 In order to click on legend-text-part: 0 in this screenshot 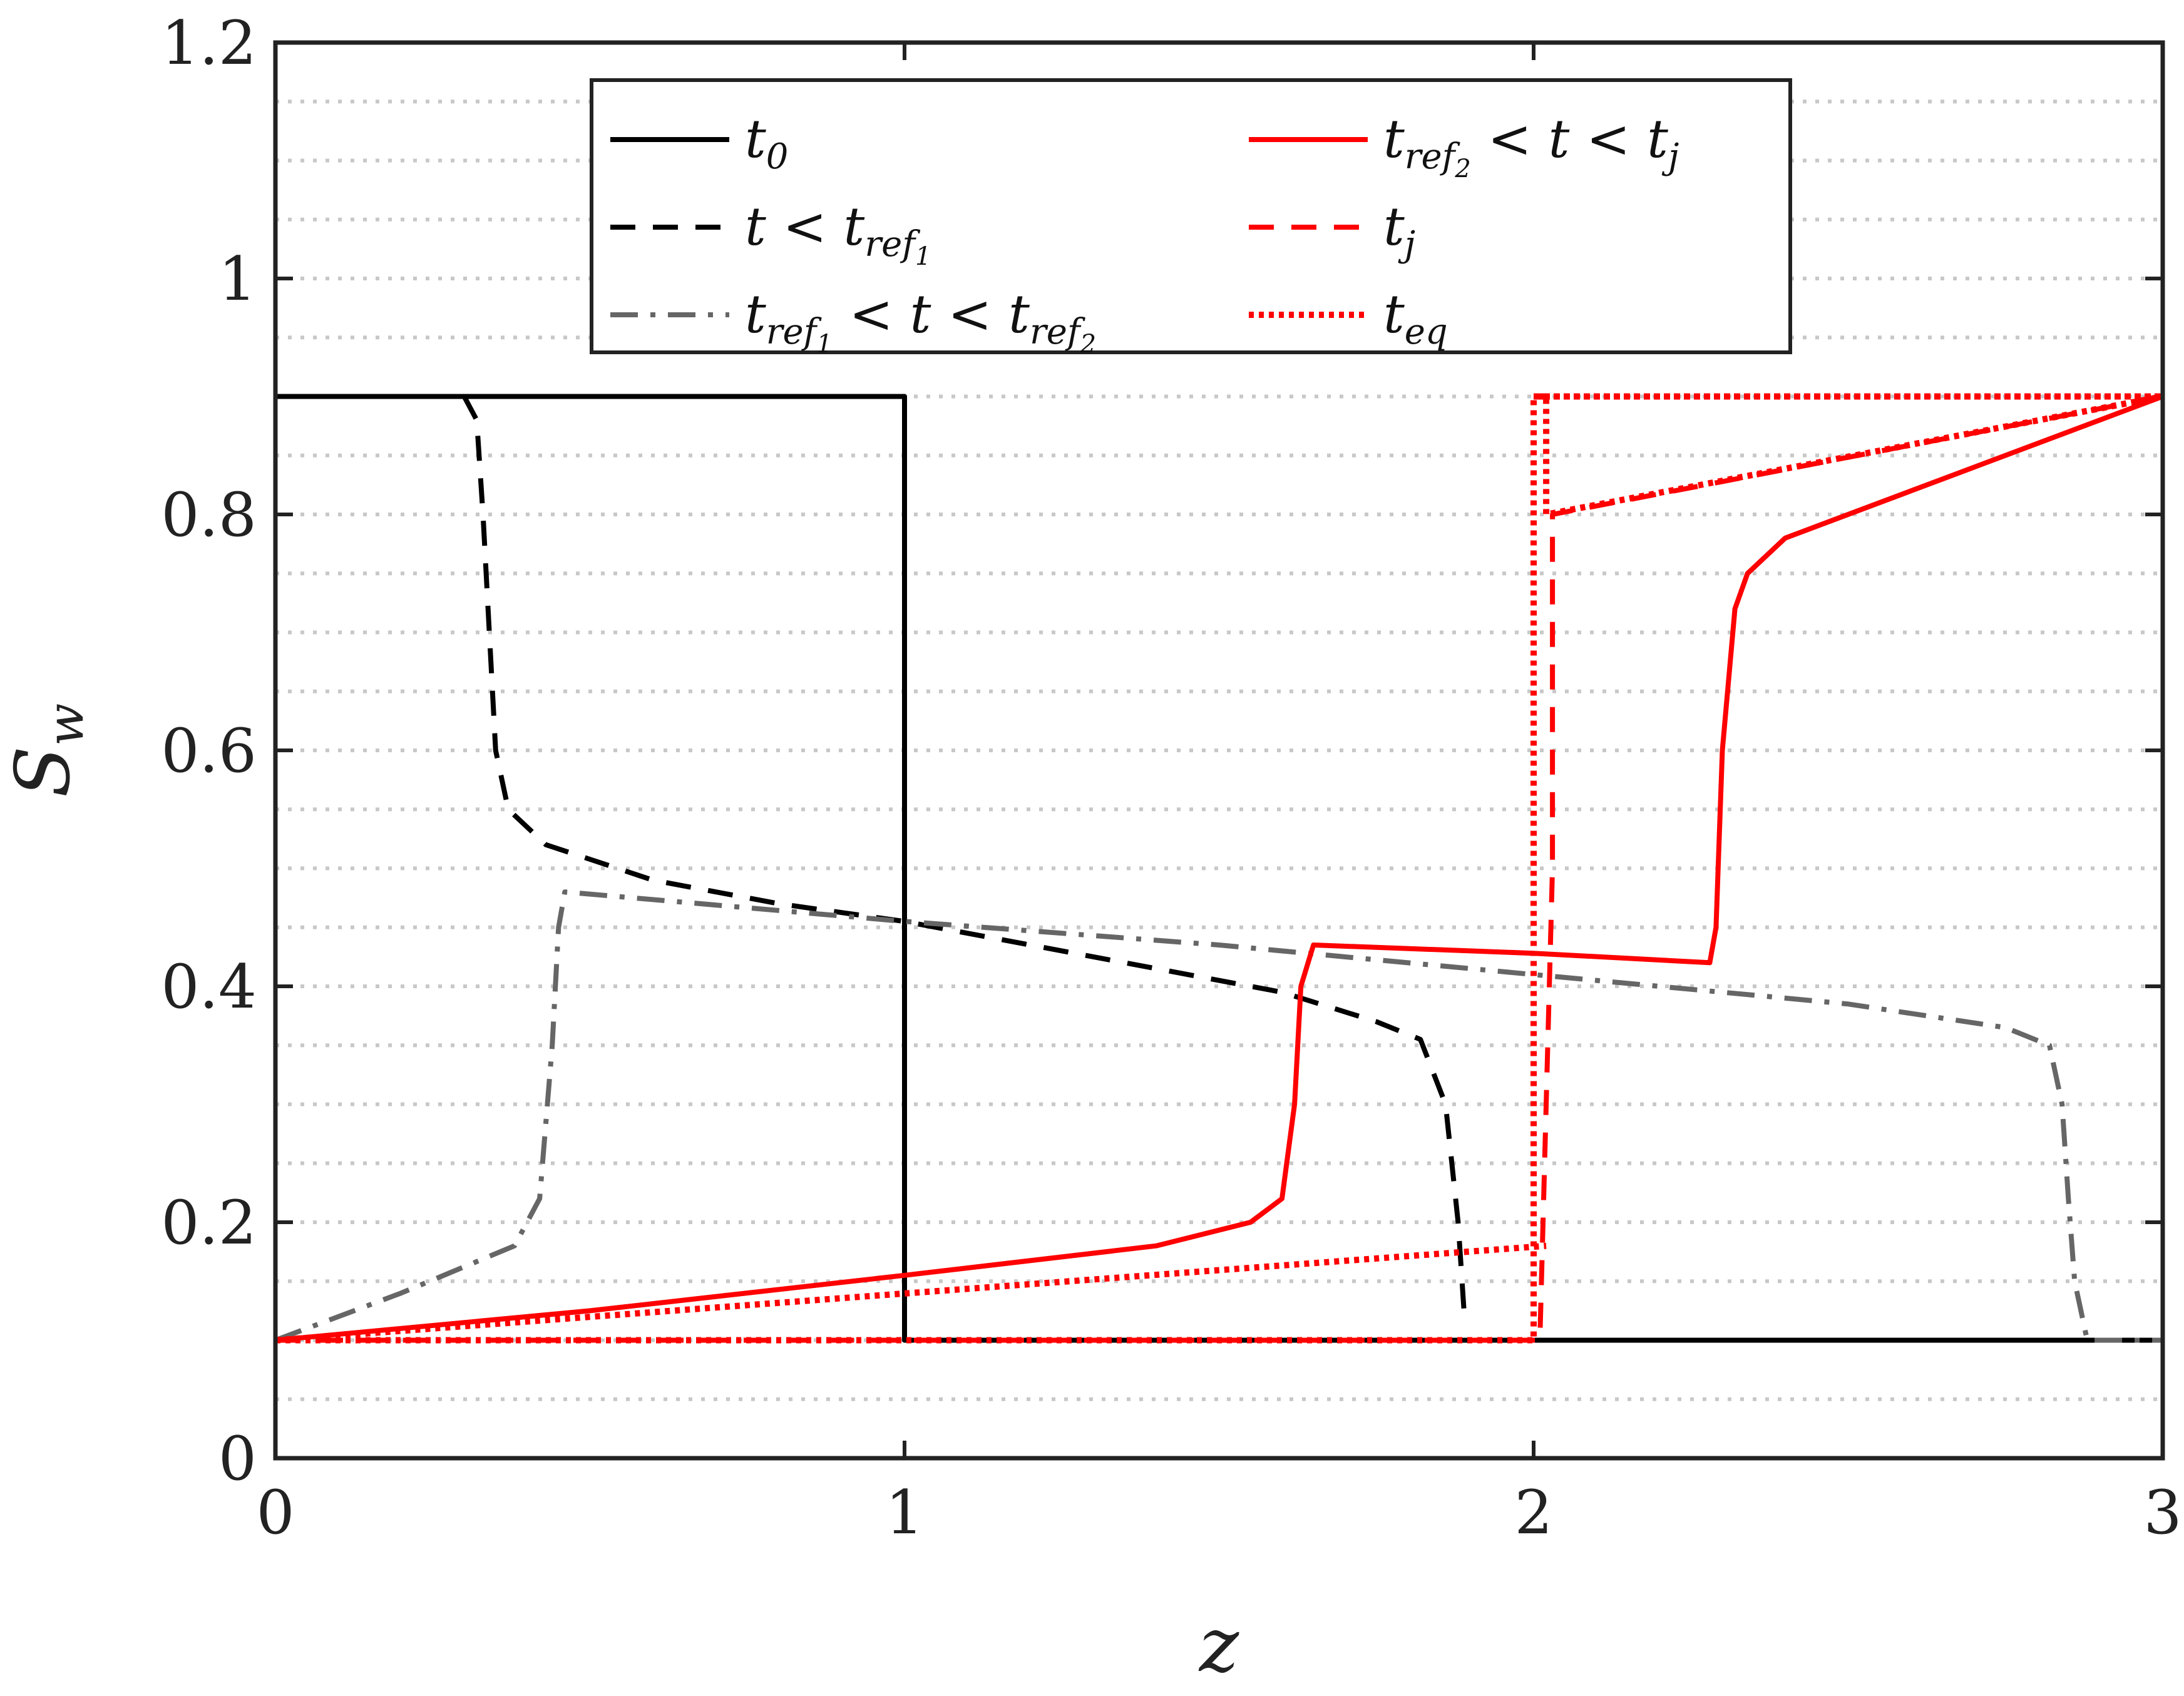, I will do `click(778, 156)`.